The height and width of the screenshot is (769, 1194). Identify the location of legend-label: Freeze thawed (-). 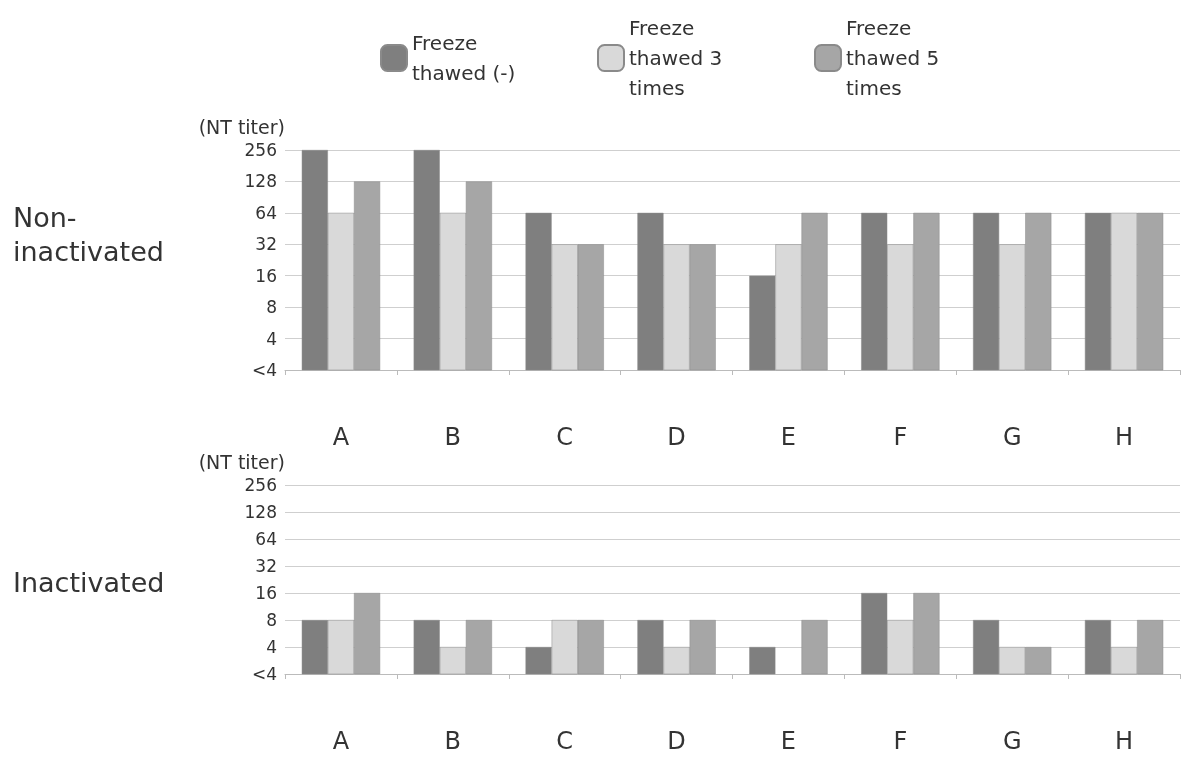
(464, 58).